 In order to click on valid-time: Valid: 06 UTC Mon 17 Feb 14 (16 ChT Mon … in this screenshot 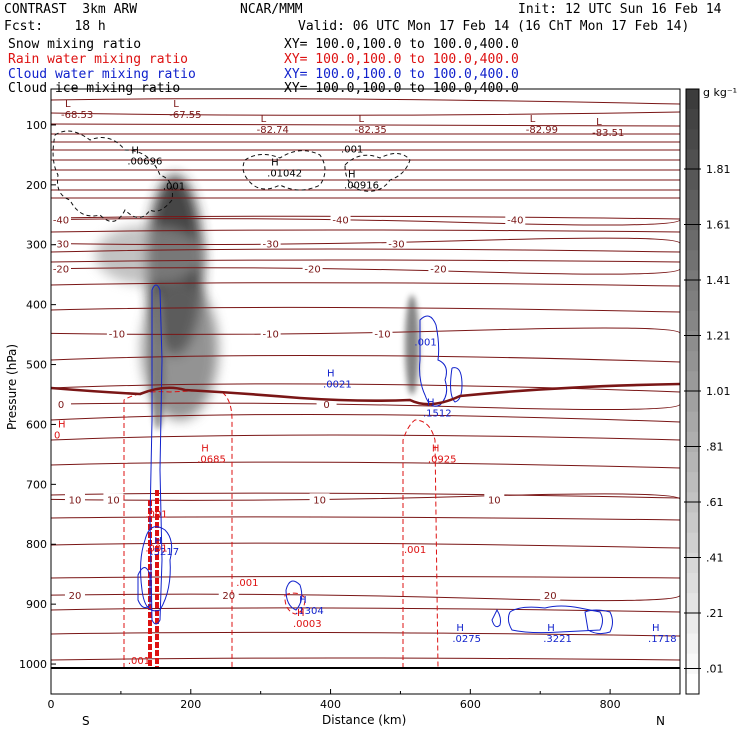, I will do `click(494, 26)`.